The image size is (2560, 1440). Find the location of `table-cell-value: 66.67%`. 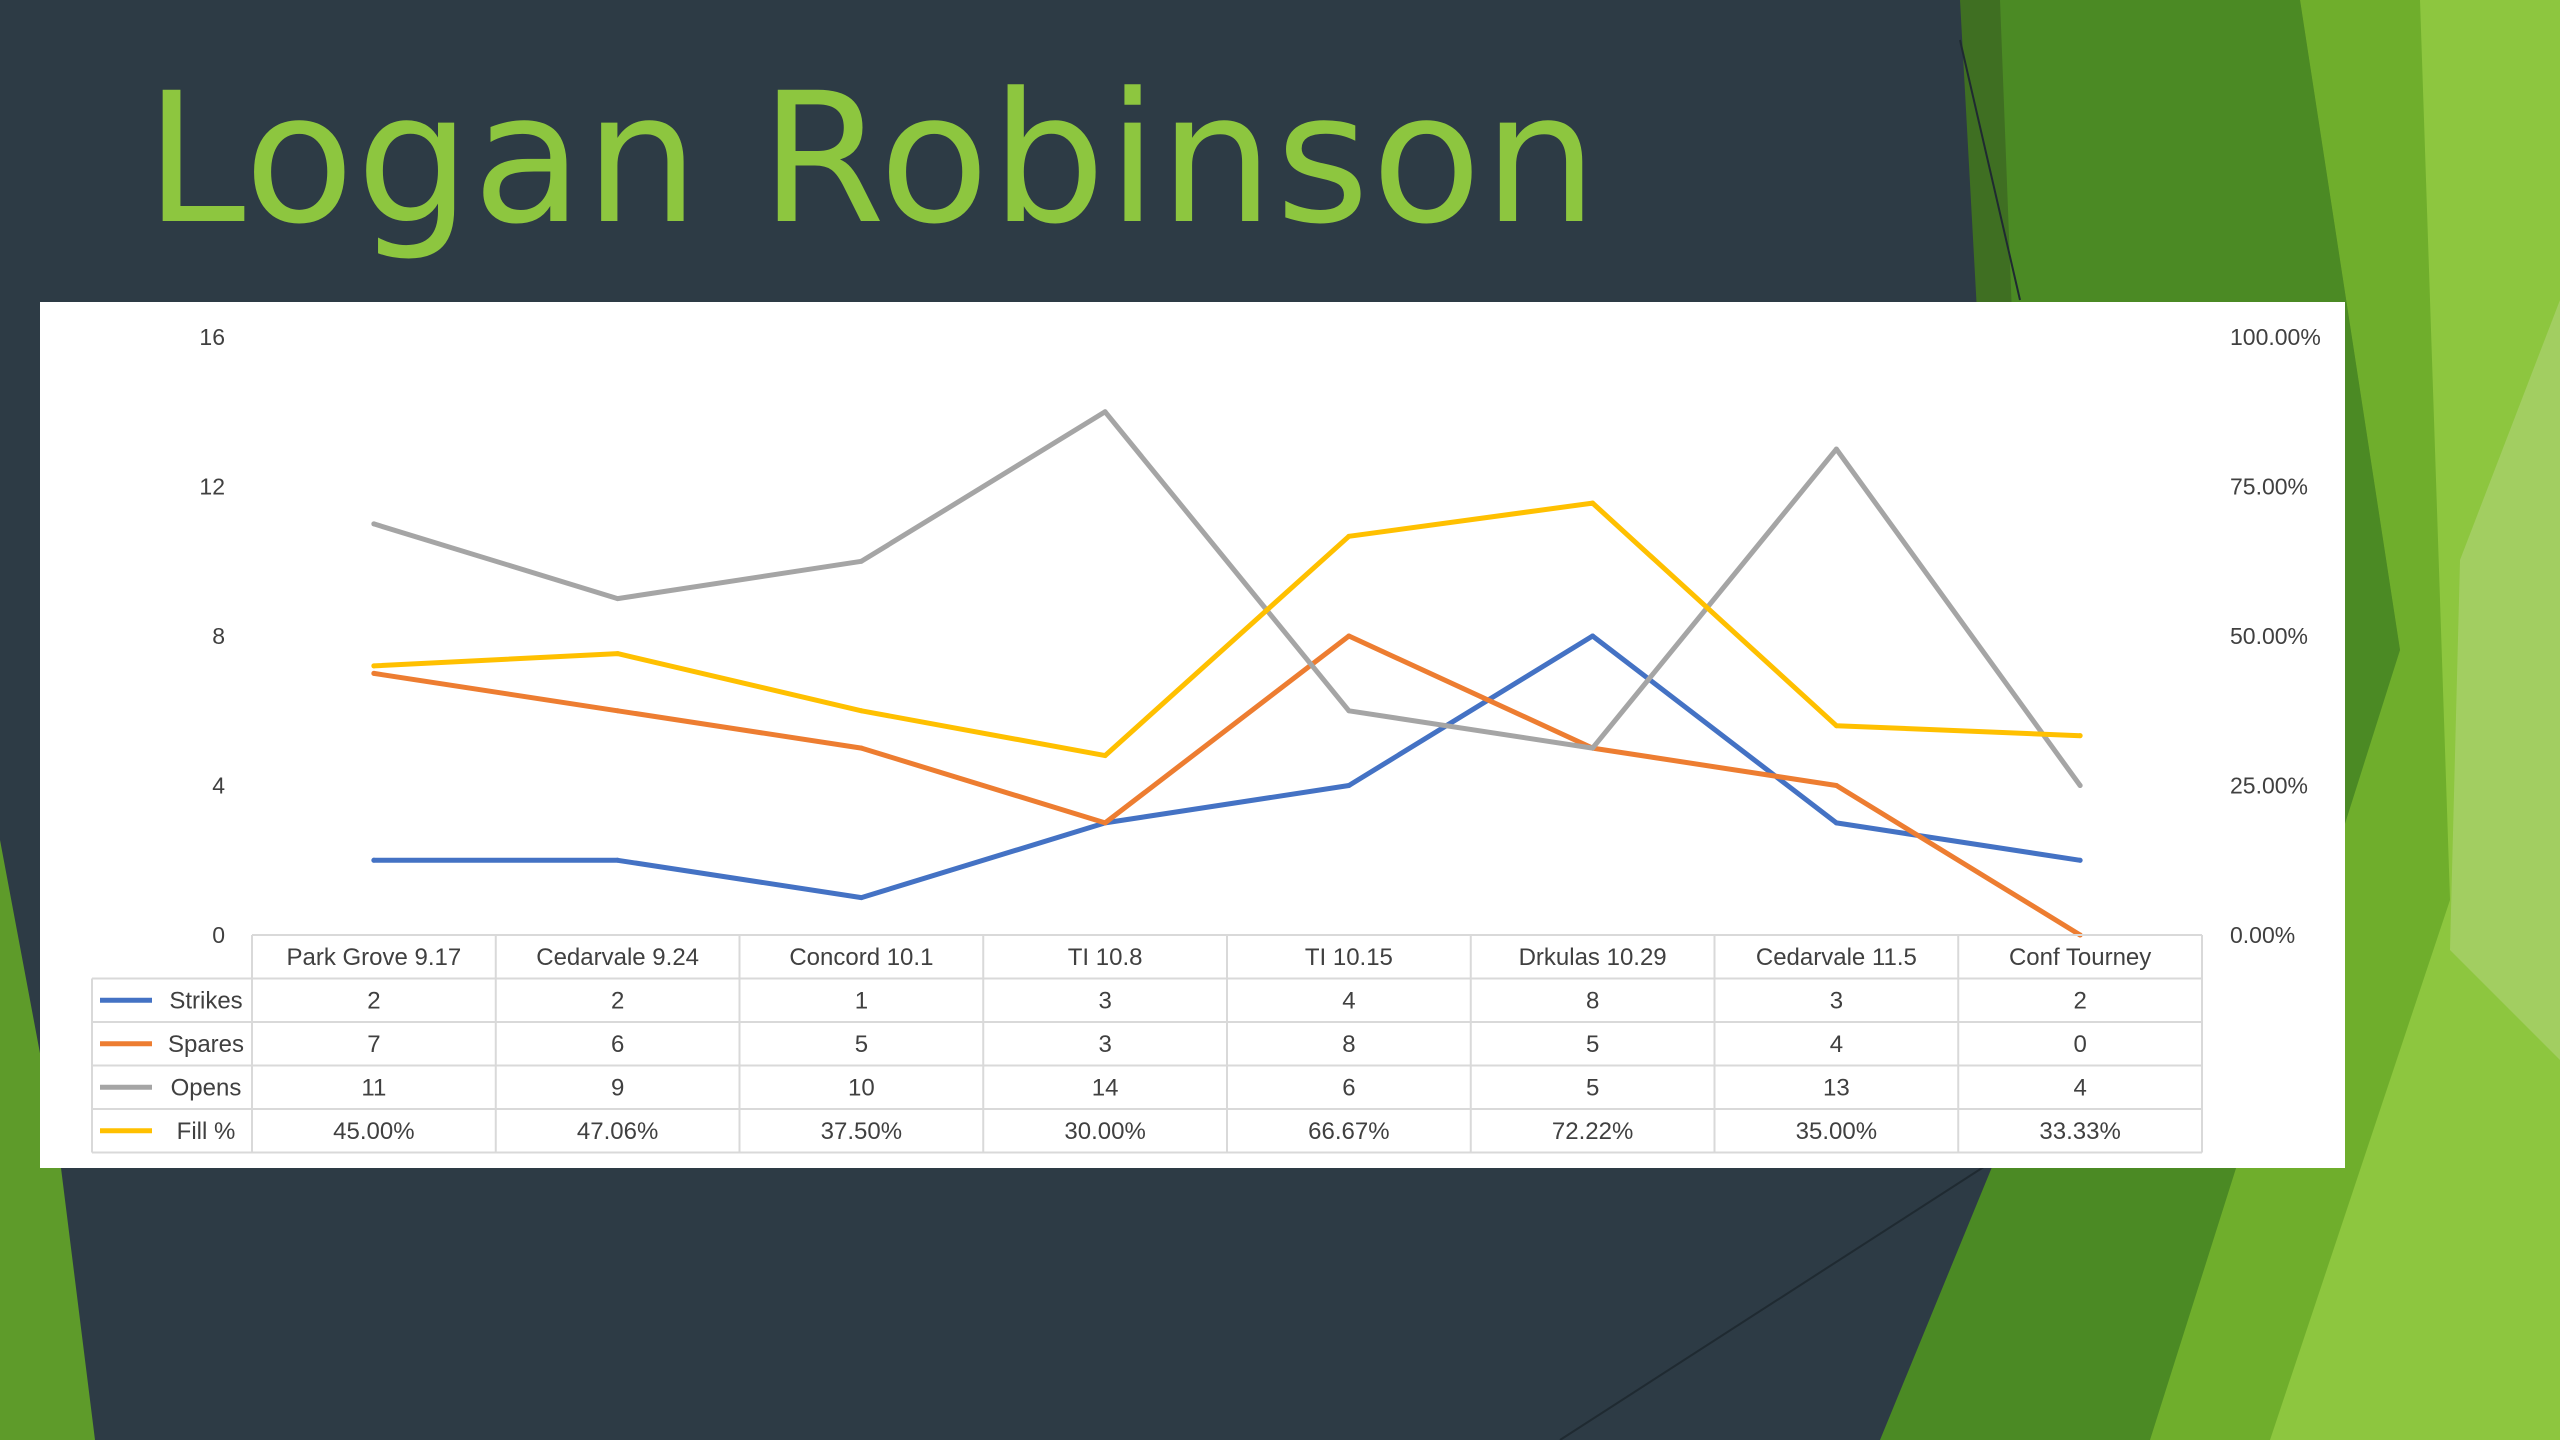

table-cell-value: 66.67% is located at coordinates (1348, 1131).